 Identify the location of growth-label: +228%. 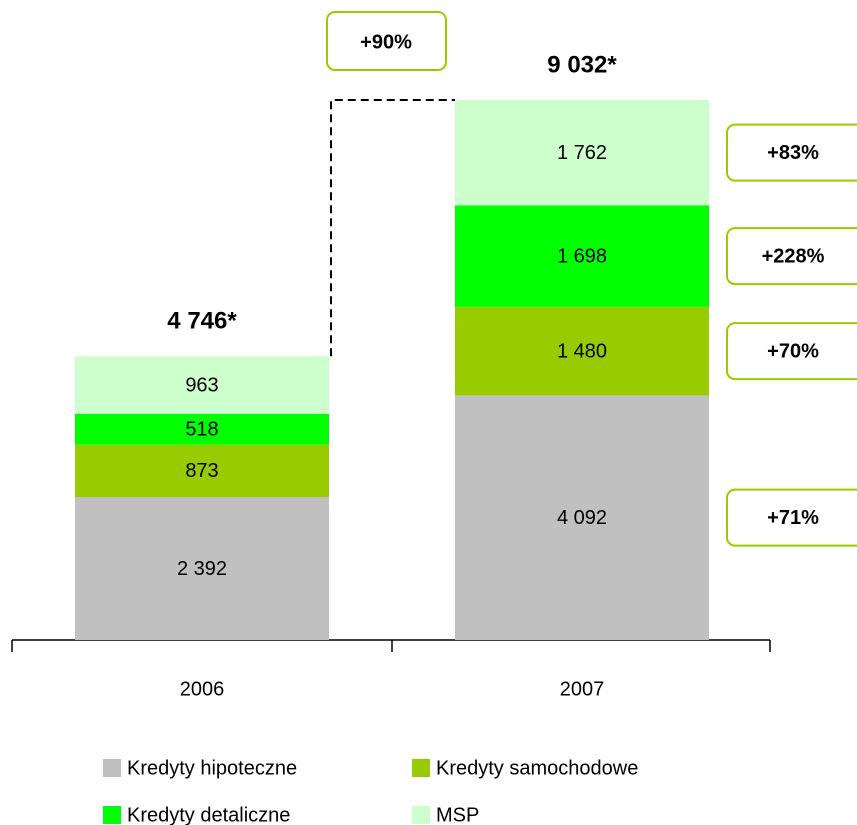
(793, 256).